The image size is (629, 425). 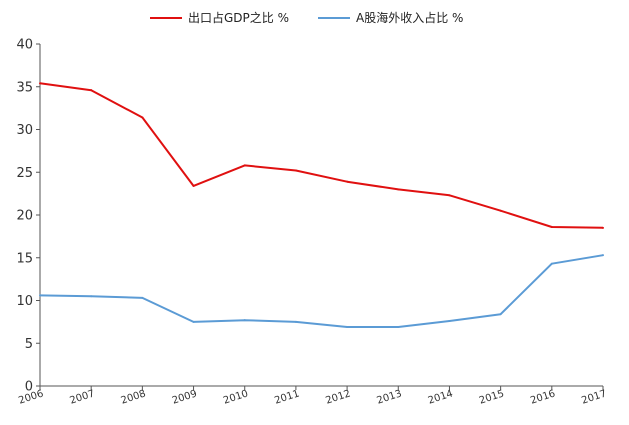 I want to click on x-tick-label: 2007, so click(x=83, y=397).